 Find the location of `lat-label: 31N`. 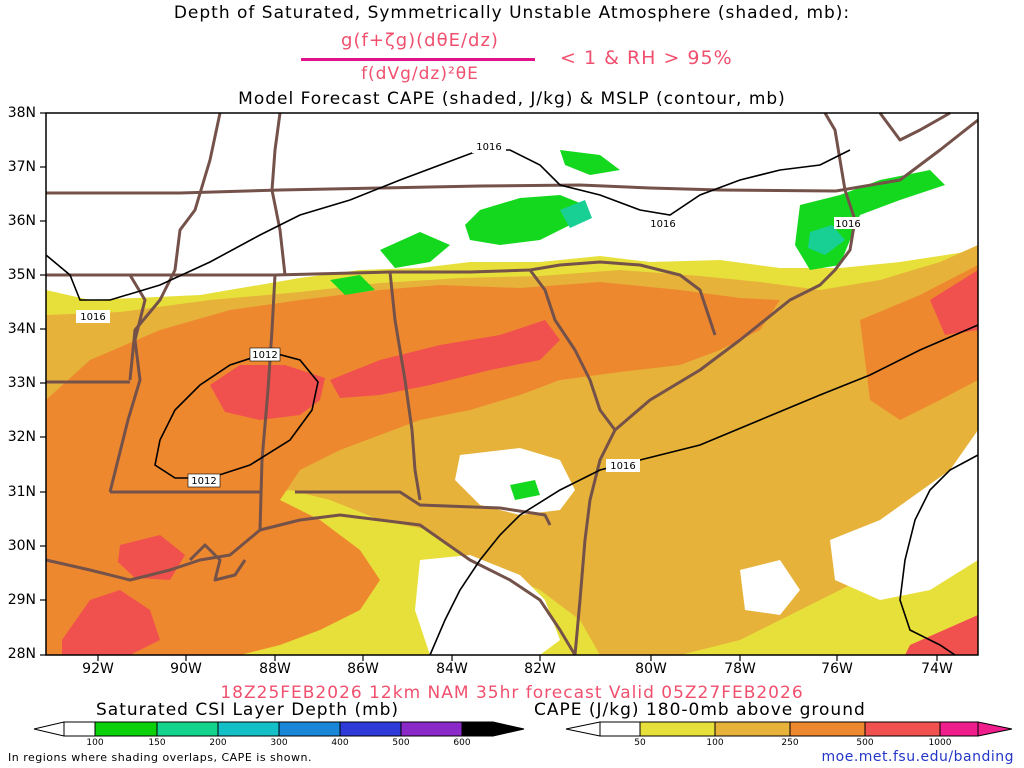

lat-label: 31N is located at coordinates (21, 492).